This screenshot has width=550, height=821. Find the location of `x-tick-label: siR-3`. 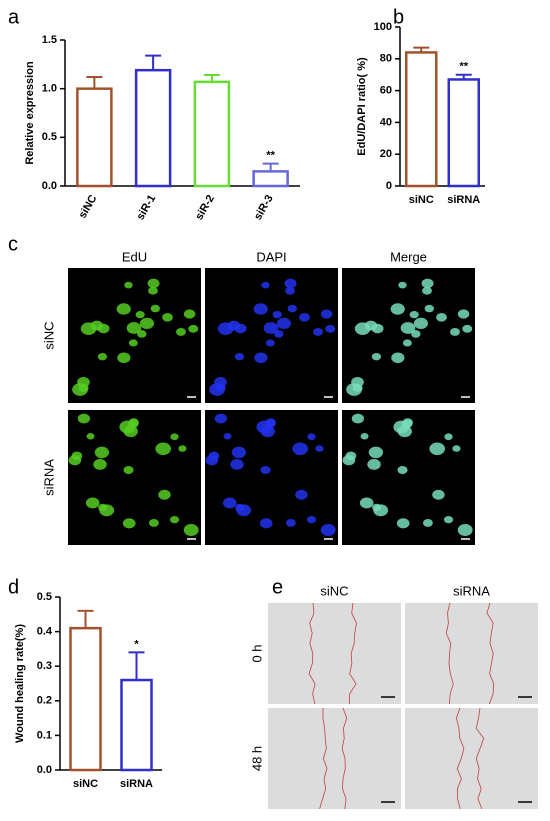

x-tick-label: siR-3 is located at coordinates (264, 207).